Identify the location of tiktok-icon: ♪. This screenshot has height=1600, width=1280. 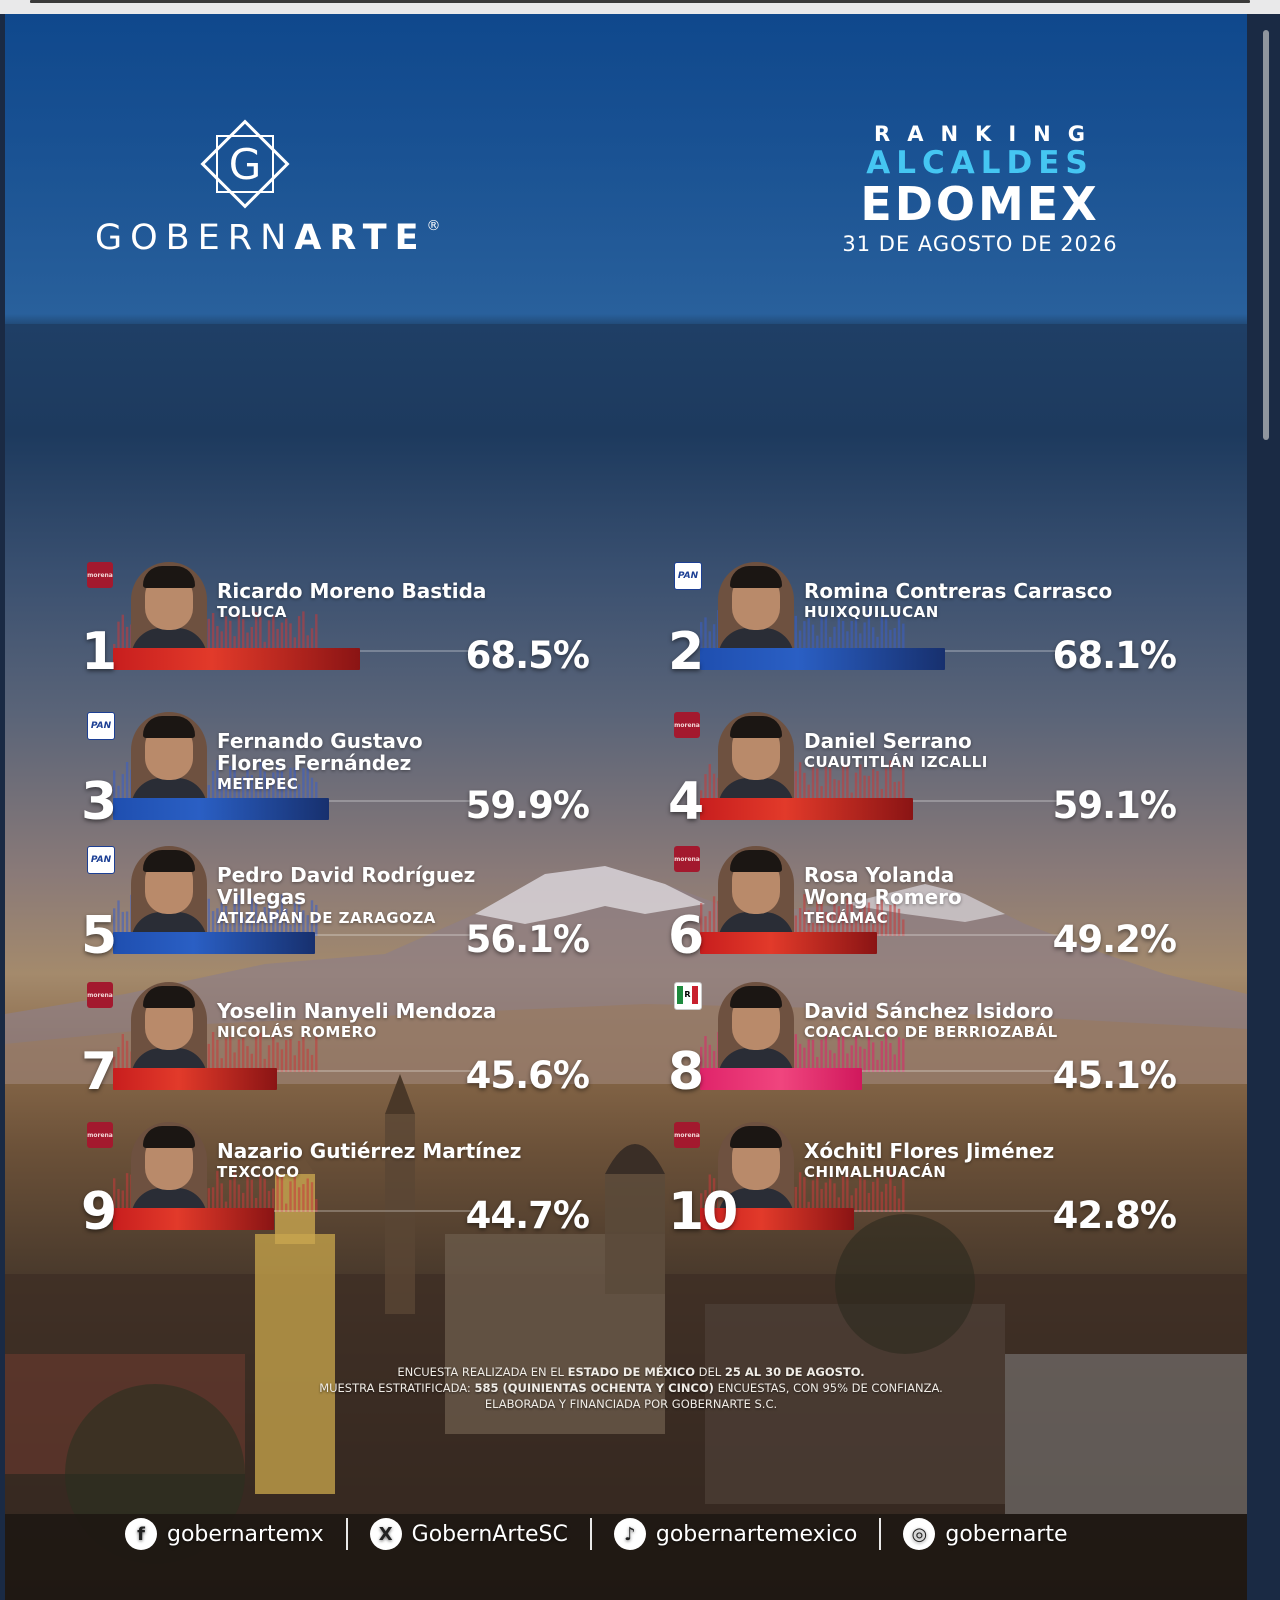
(629, 1534).